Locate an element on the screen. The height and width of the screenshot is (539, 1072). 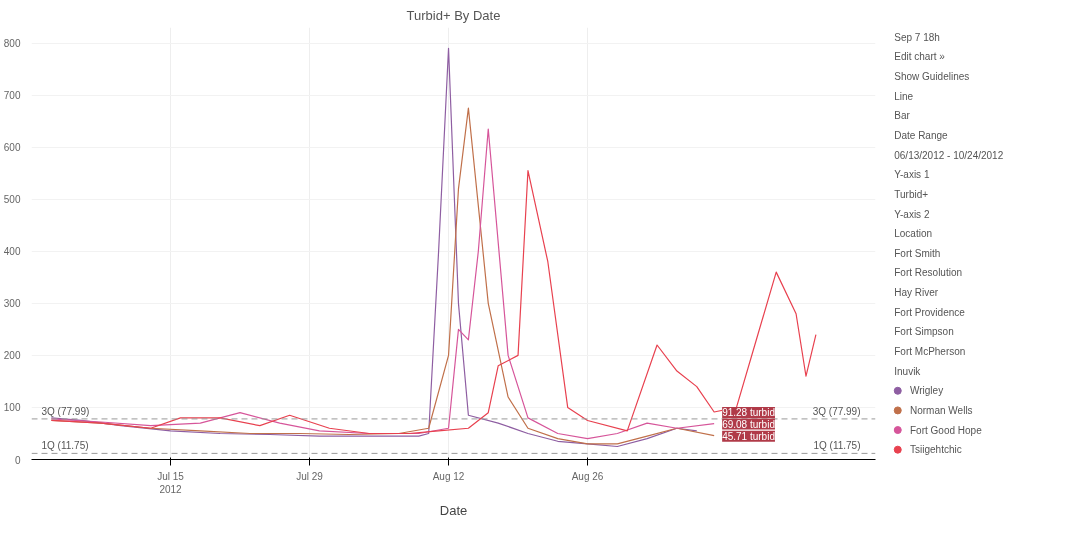
x-axis-title: Date is located at coordinates (453, 510).